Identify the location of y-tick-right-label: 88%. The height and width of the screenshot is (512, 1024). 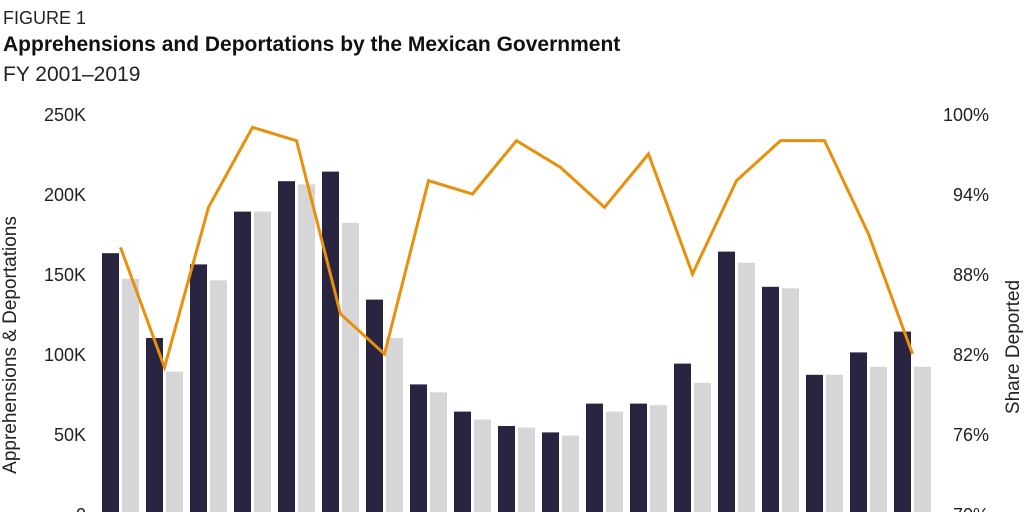
(971, 275).